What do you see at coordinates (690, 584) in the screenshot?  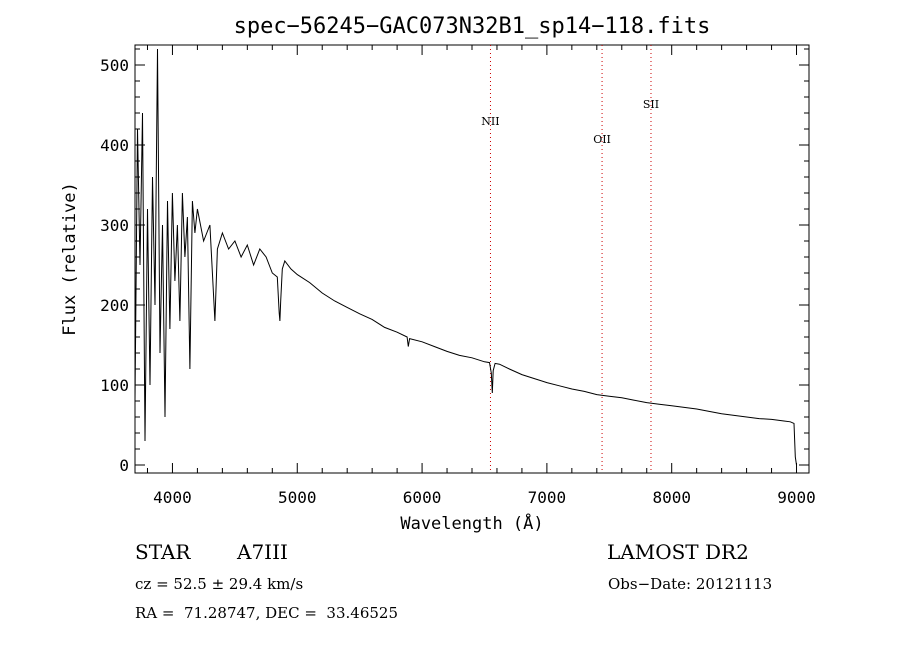 I see `observation-date: Obs−Date: 20121113` at bounding box center [690, 584].